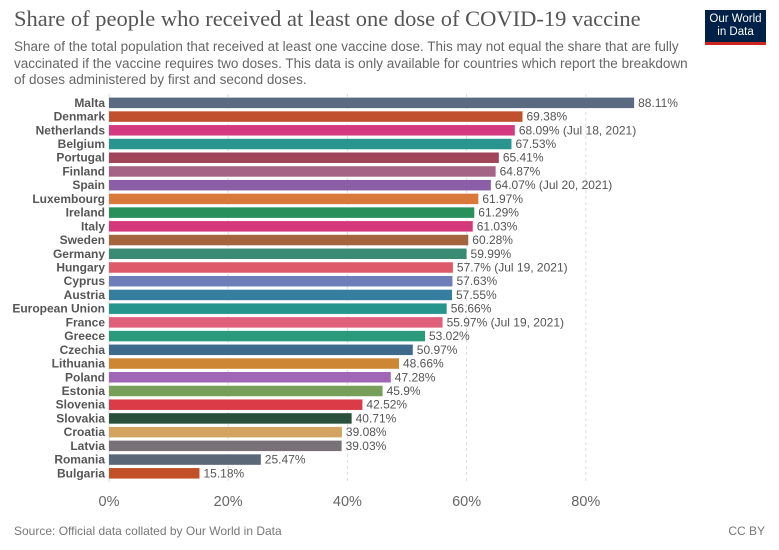  What do you see at coordinates (376, 418) in the screenshot?
I see `value-label: 40.71%` at bounding box center [376, 418].